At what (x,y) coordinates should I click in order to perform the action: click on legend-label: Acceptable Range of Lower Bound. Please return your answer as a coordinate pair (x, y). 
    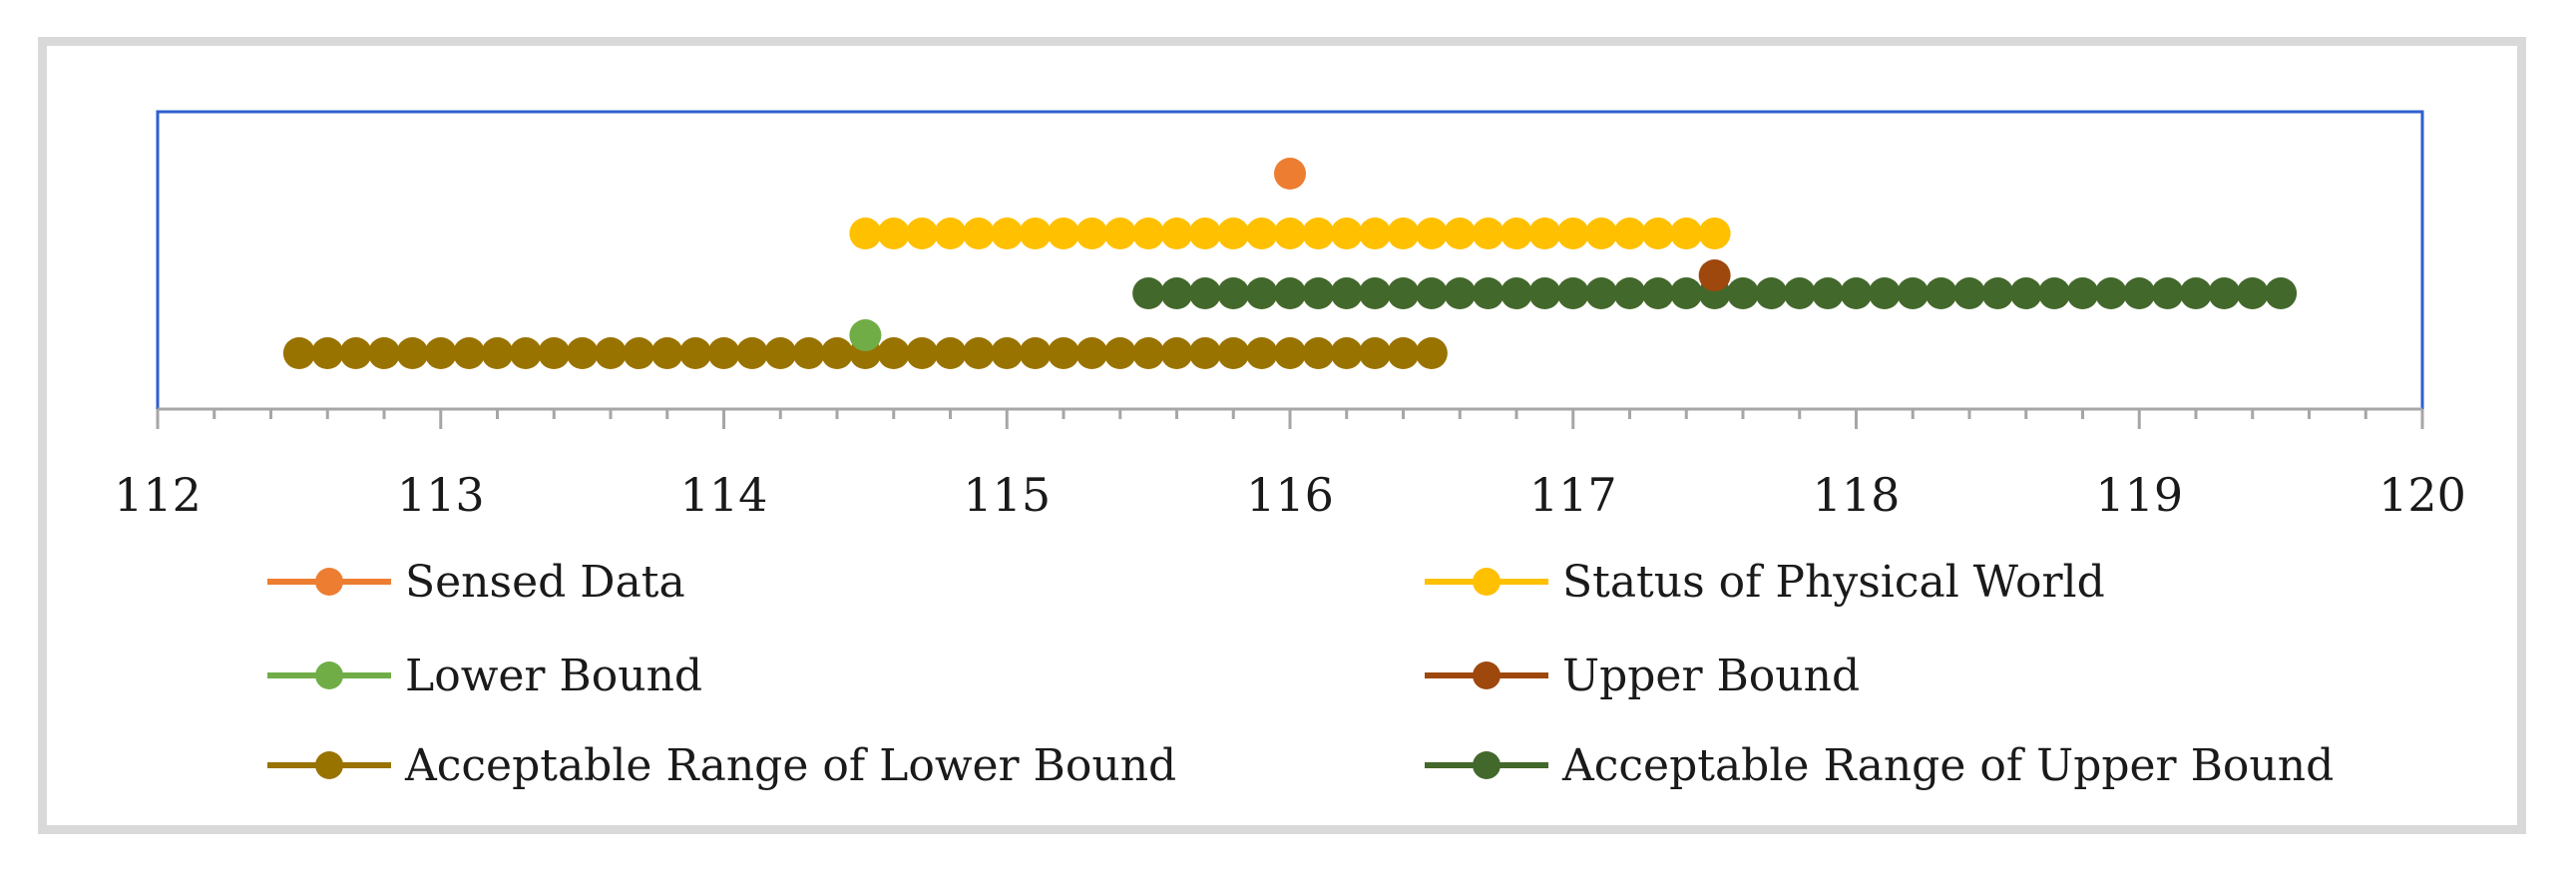
    Looking at the image, I should click on (790, 765).